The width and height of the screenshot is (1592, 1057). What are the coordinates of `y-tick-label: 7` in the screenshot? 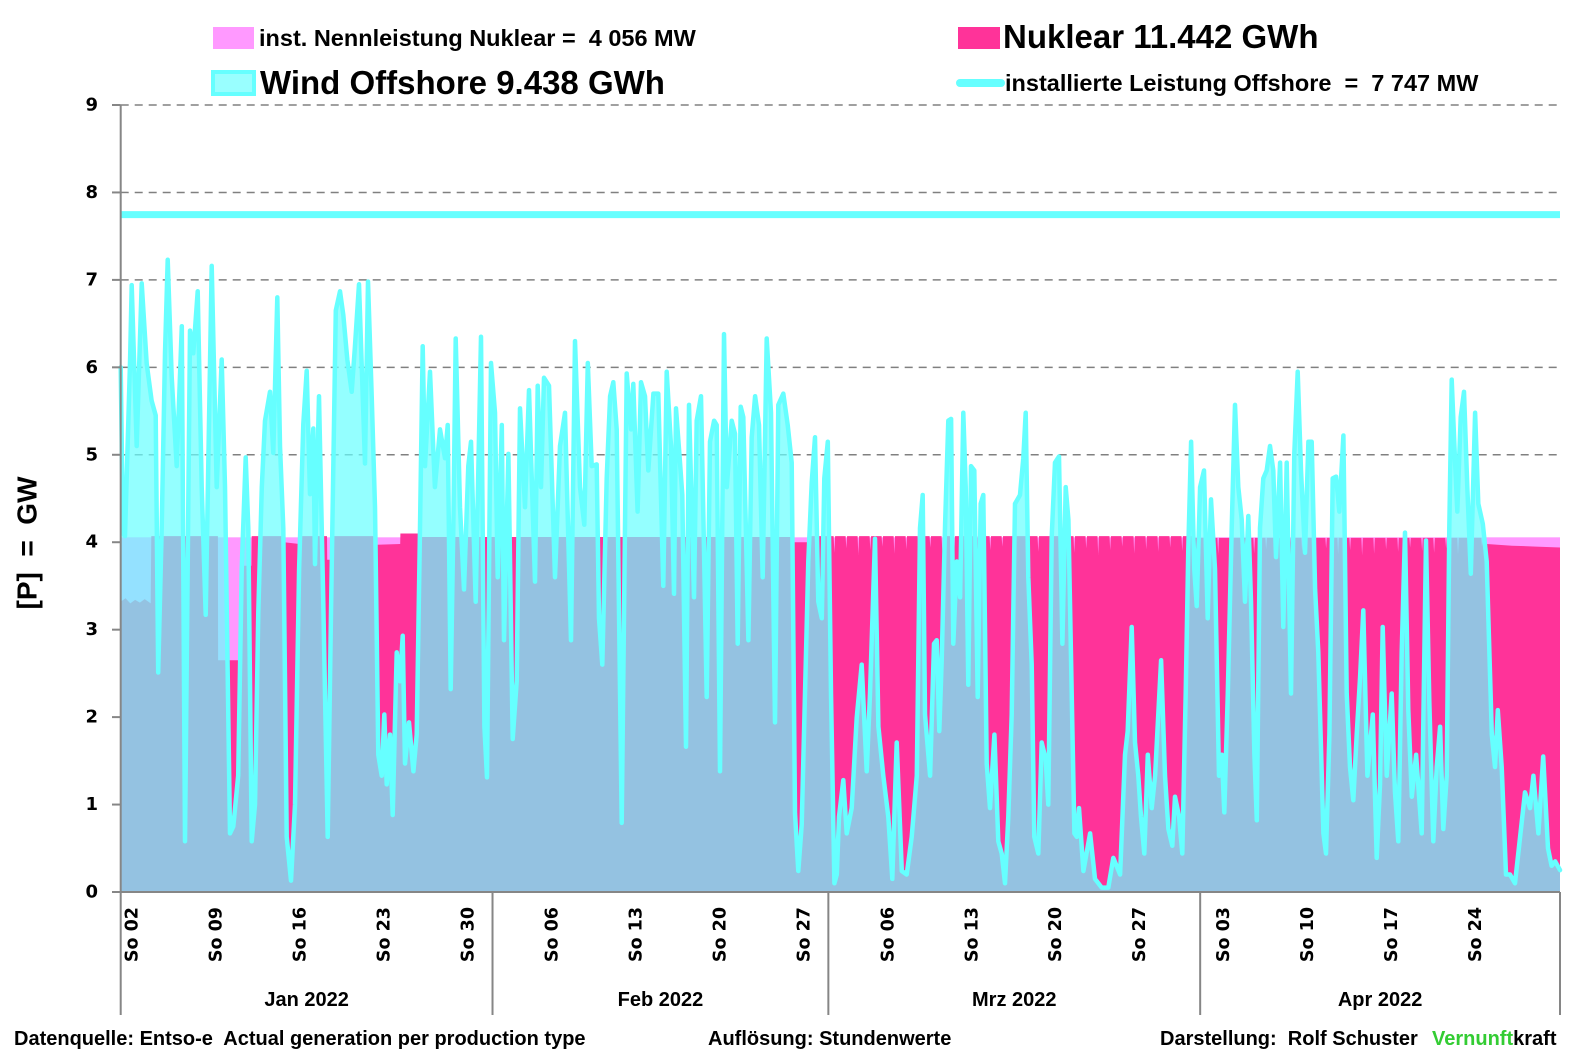 It's located at (91, 279).